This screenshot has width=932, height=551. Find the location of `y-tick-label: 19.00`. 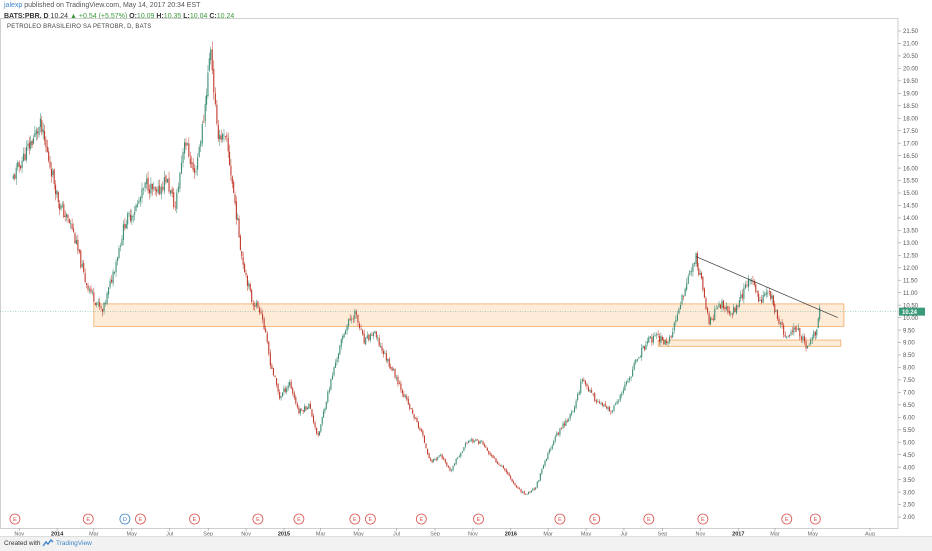

y-tick-label: 19.00 is located at coordinates (911, 95).